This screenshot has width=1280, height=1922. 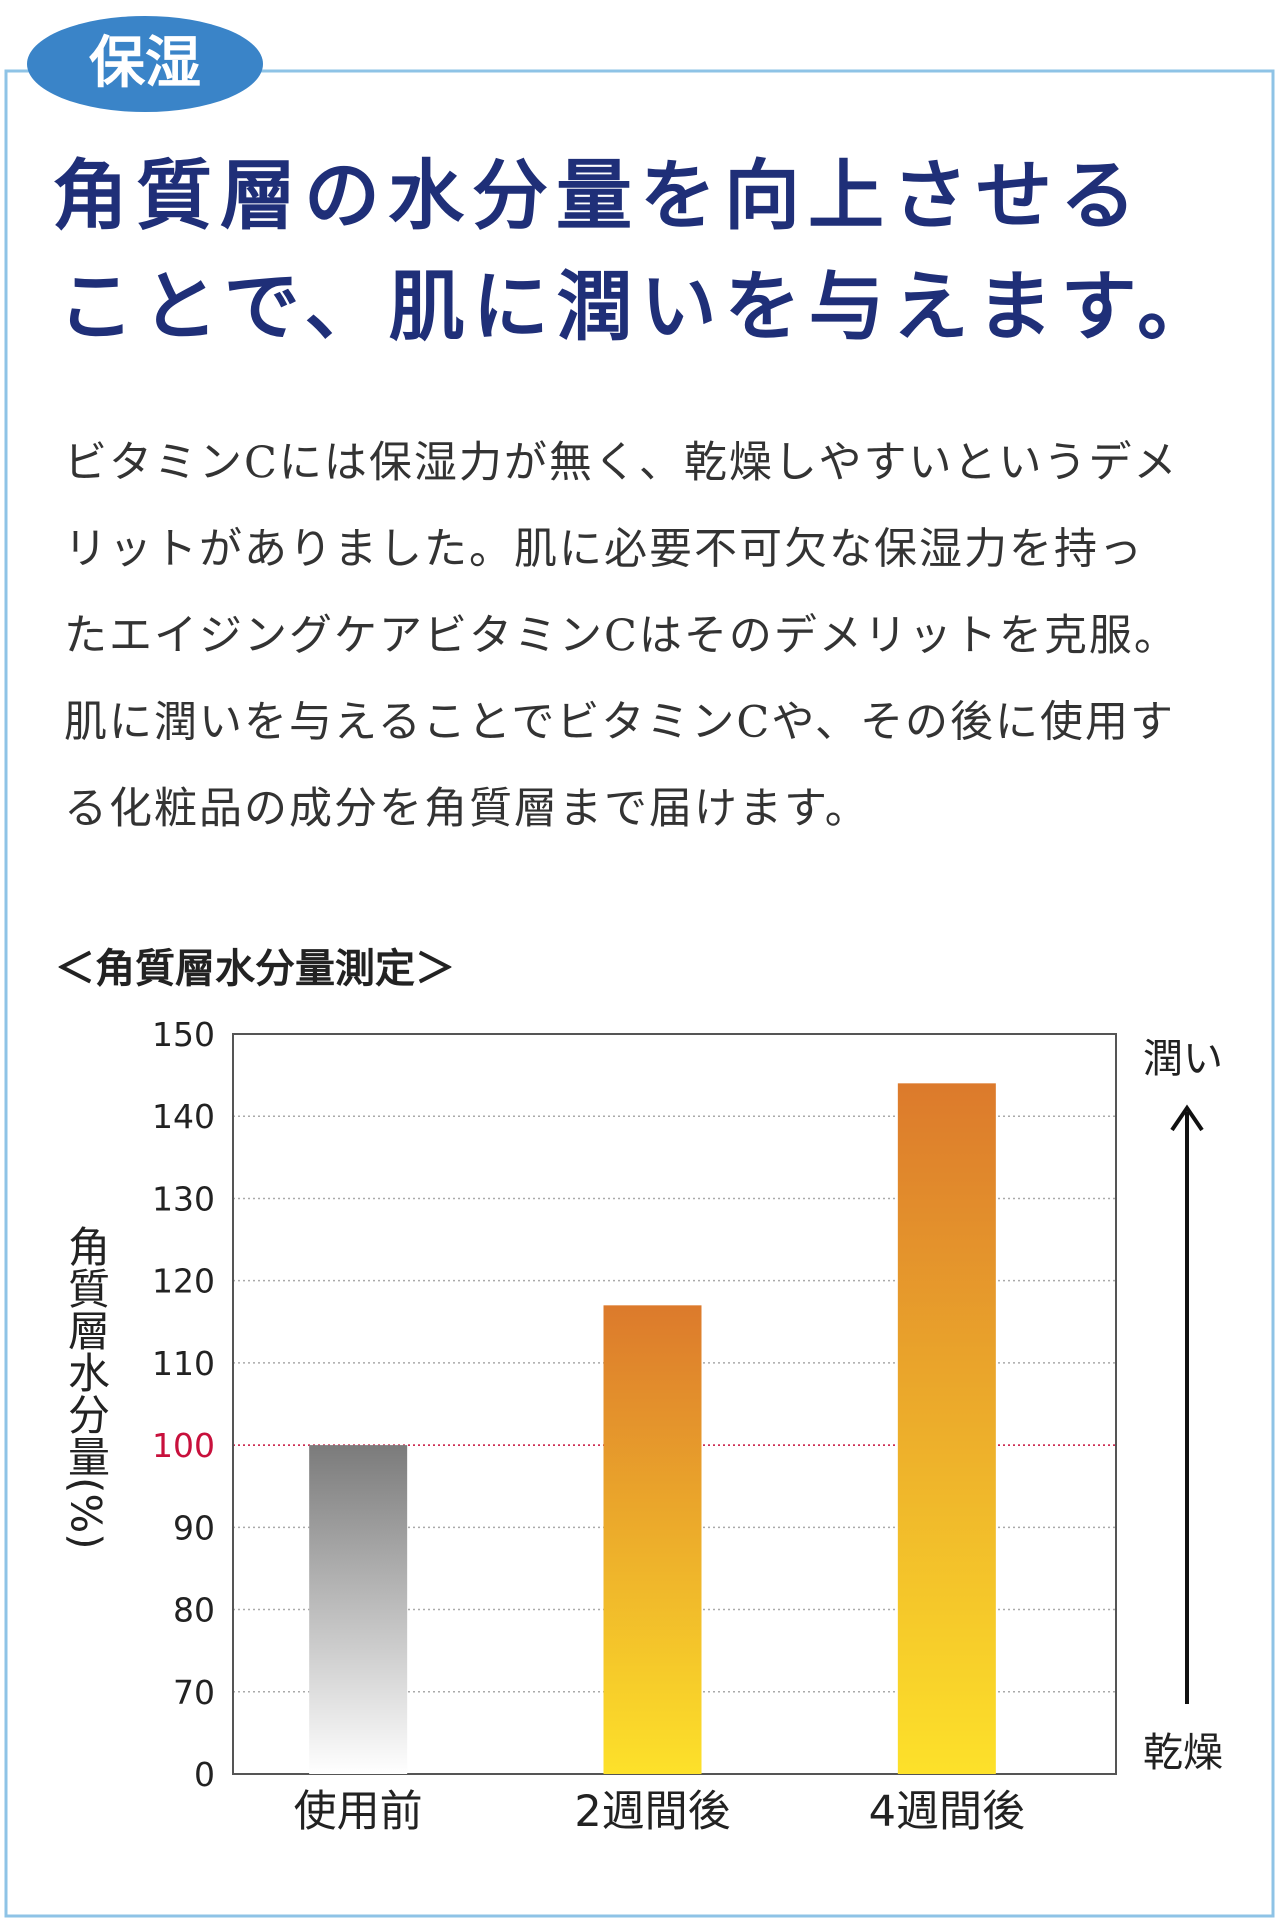 I want to click on arrow-bottom-label: 乾燥, so click(x=1183, y=1753).